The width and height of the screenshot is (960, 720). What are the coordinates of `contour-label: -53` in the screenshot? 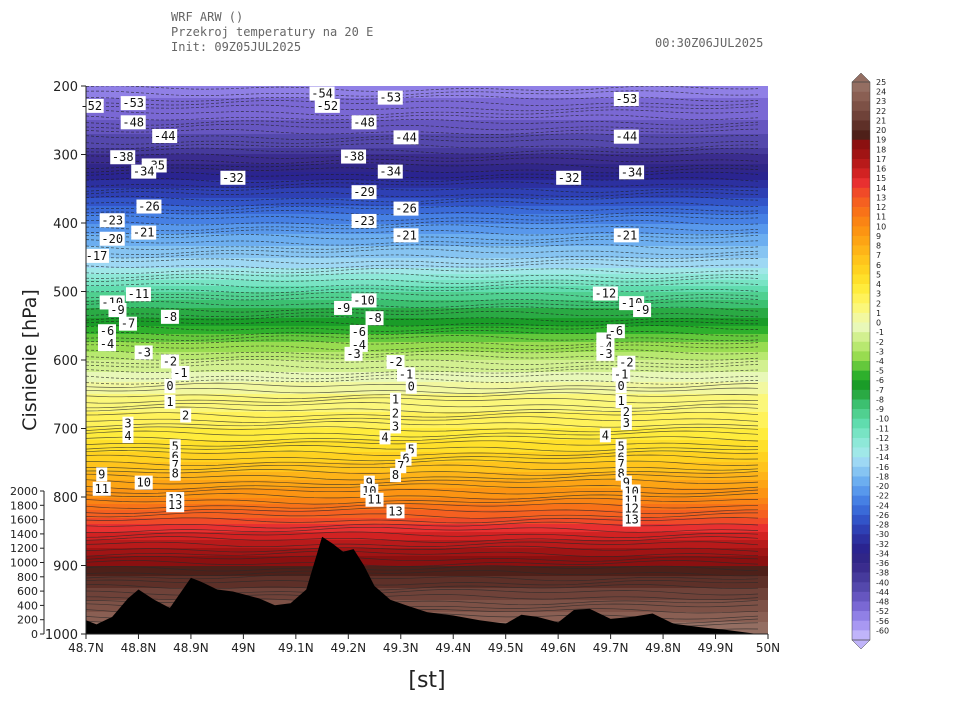 It's located at (390, 98).